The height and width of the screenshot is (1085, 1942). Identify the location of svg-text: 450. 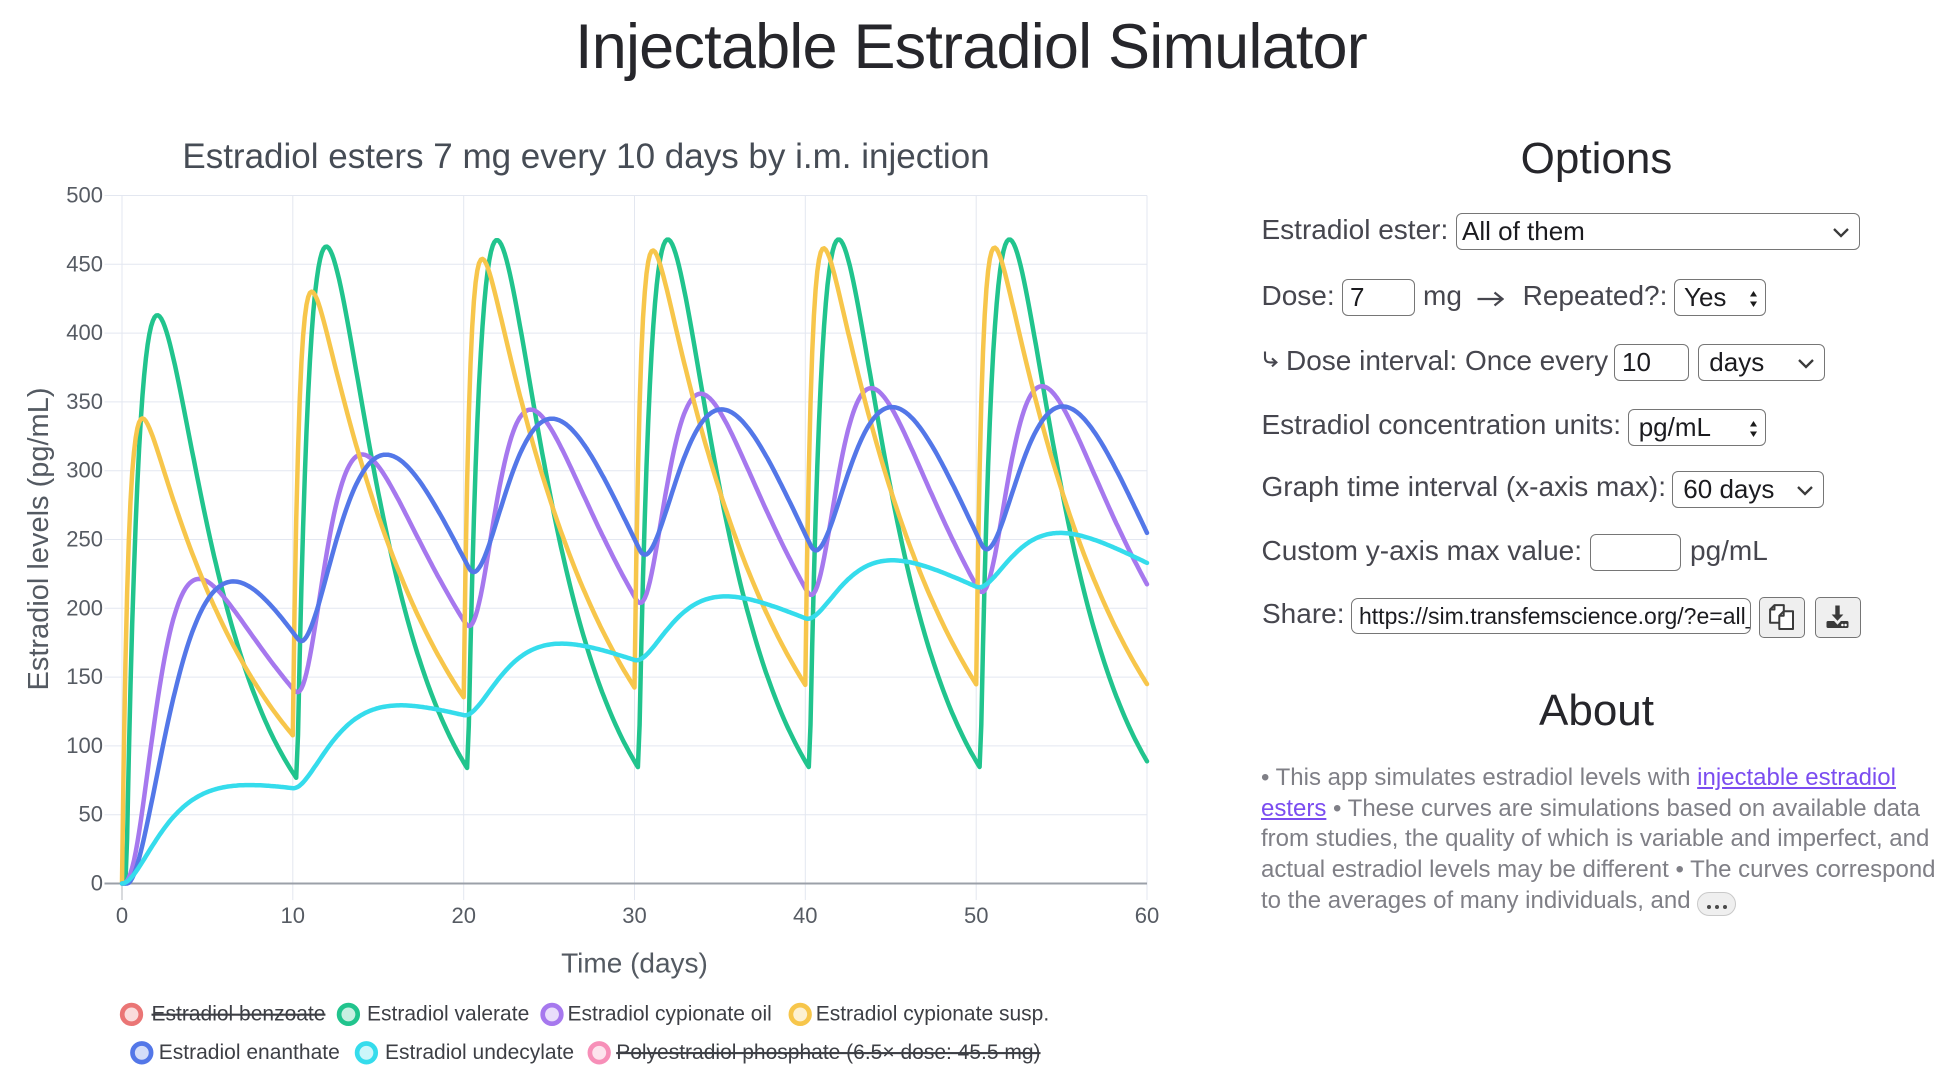
(84, 263).